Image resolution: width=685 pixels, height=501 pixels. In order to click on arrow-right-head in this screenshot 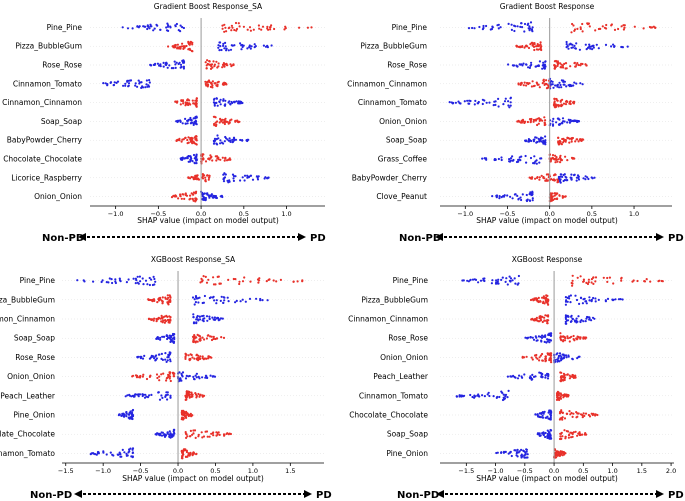, I will do `click(308, 494)`.